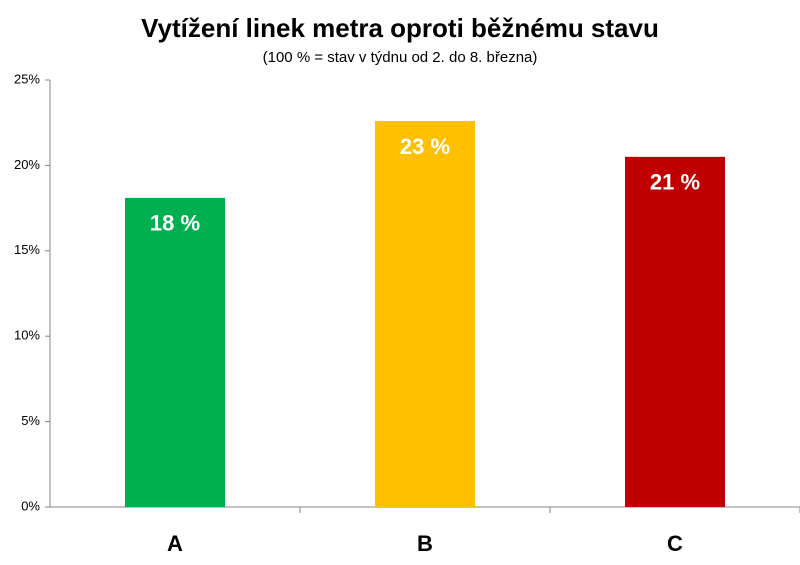  What do you see at coordinates (27, 78) in the screenshot?
I see `y-tick-label: 25%` at bounding box center [27, 78].